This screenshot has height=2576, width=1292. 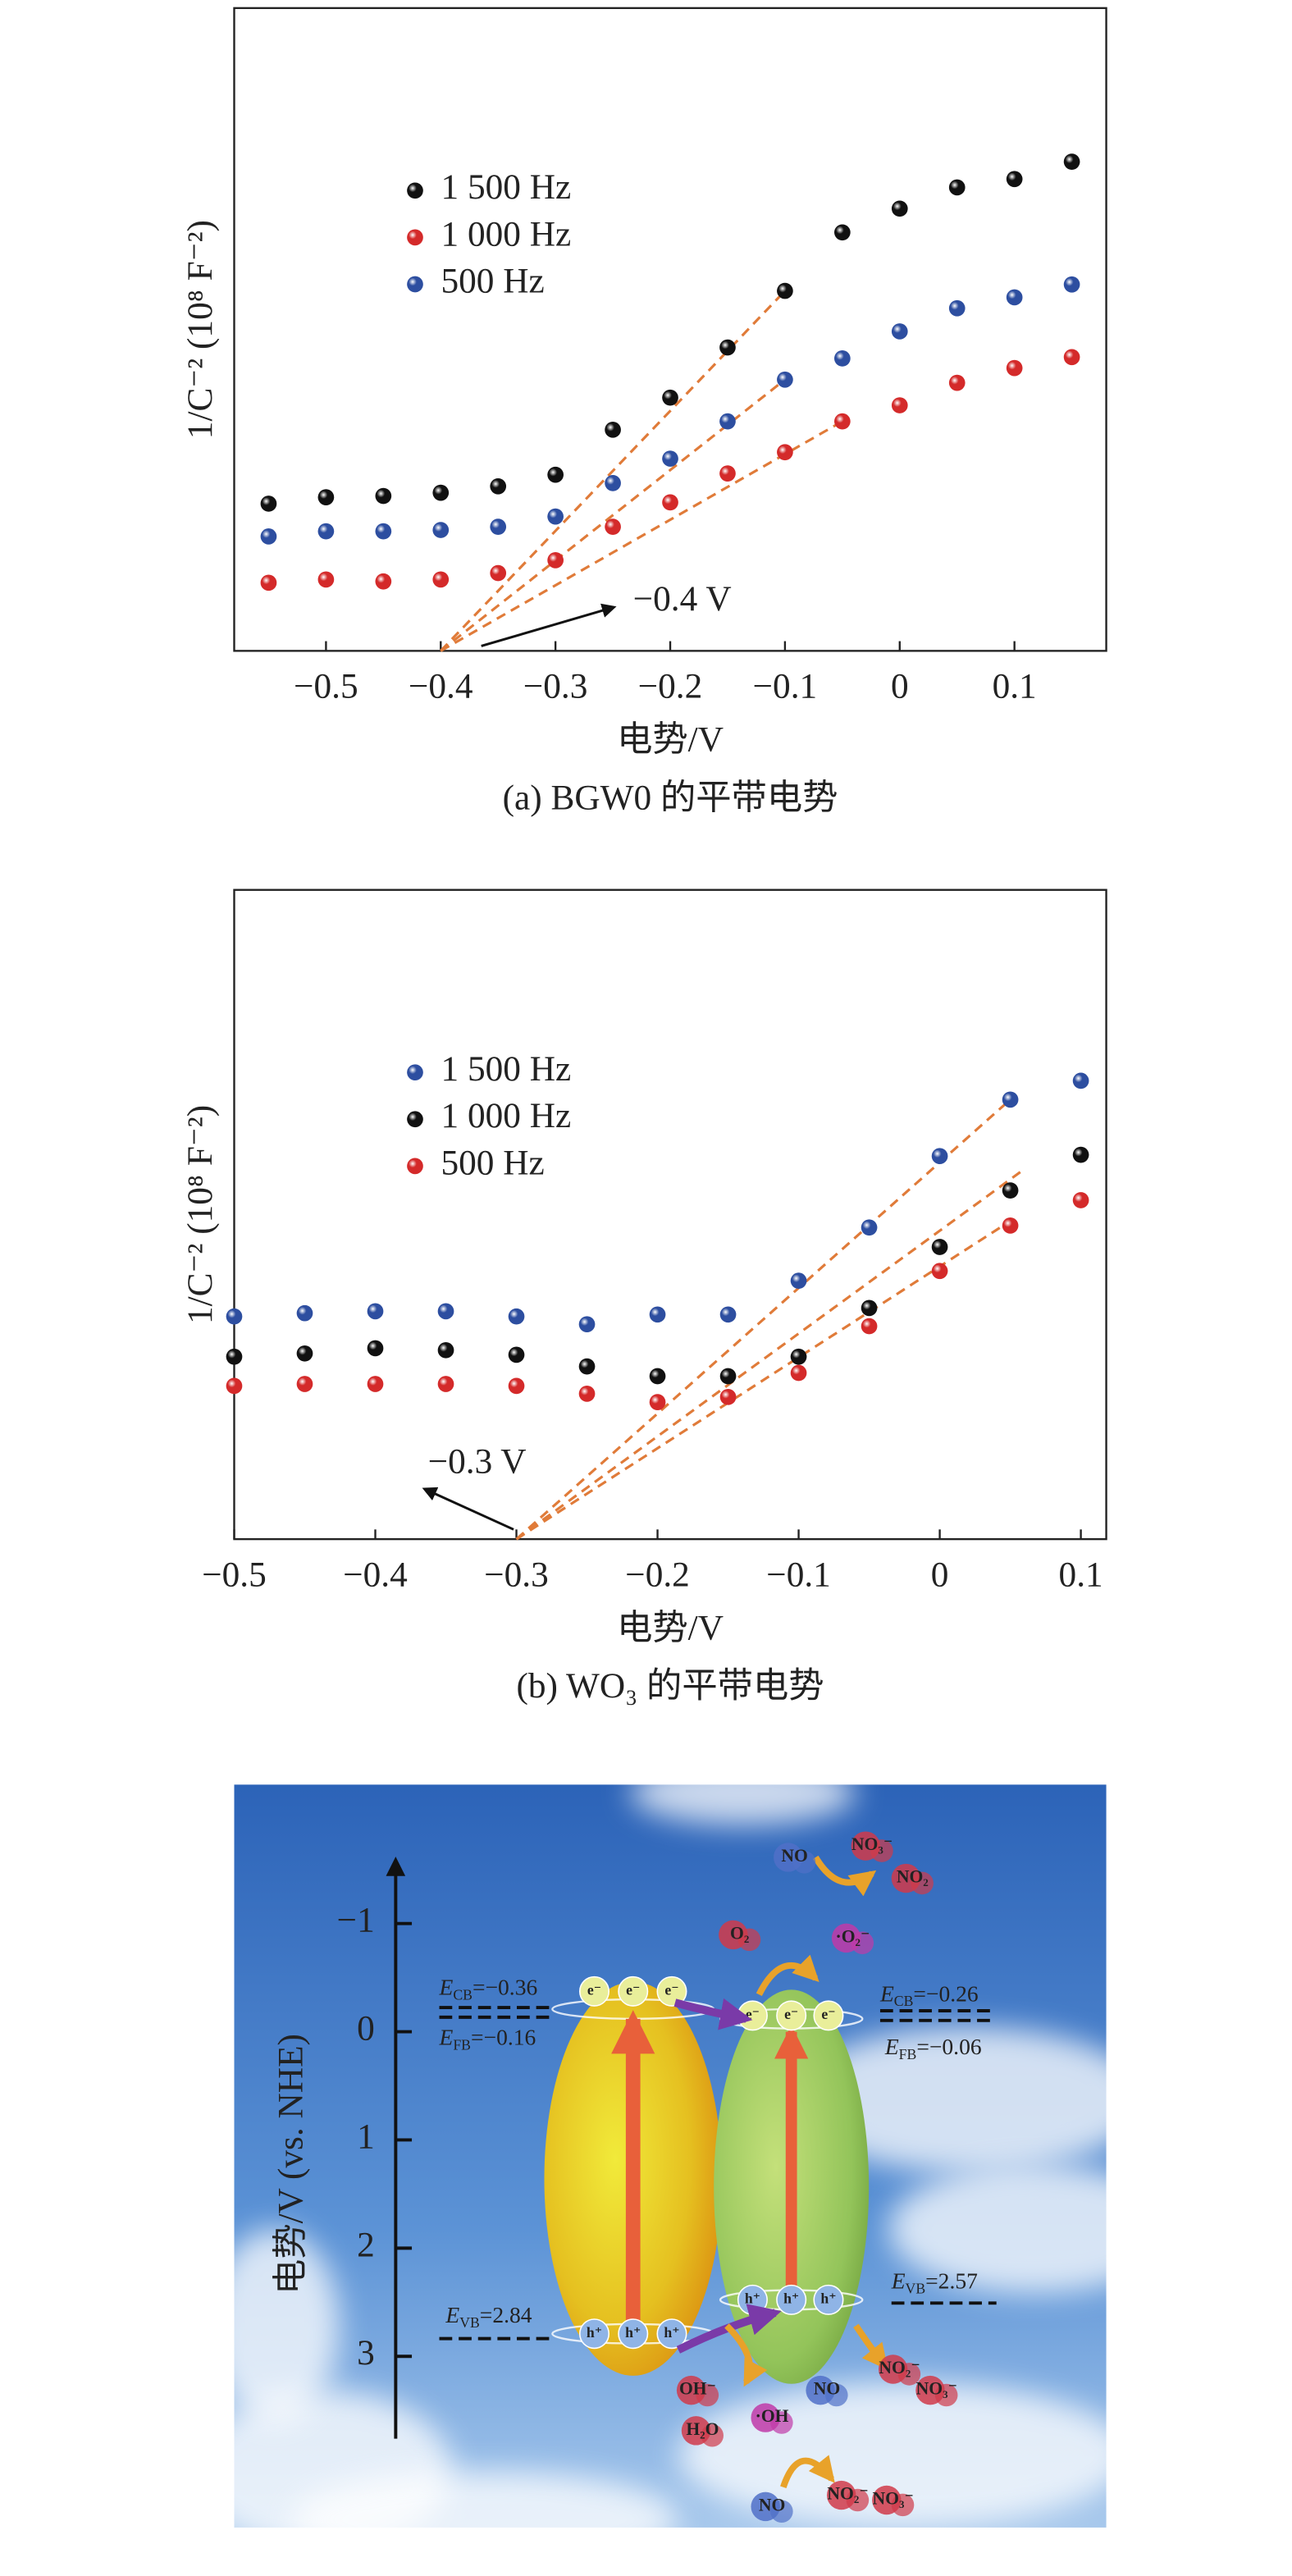 I want to click on reaction-arrow, so click(x=808, y=2472).